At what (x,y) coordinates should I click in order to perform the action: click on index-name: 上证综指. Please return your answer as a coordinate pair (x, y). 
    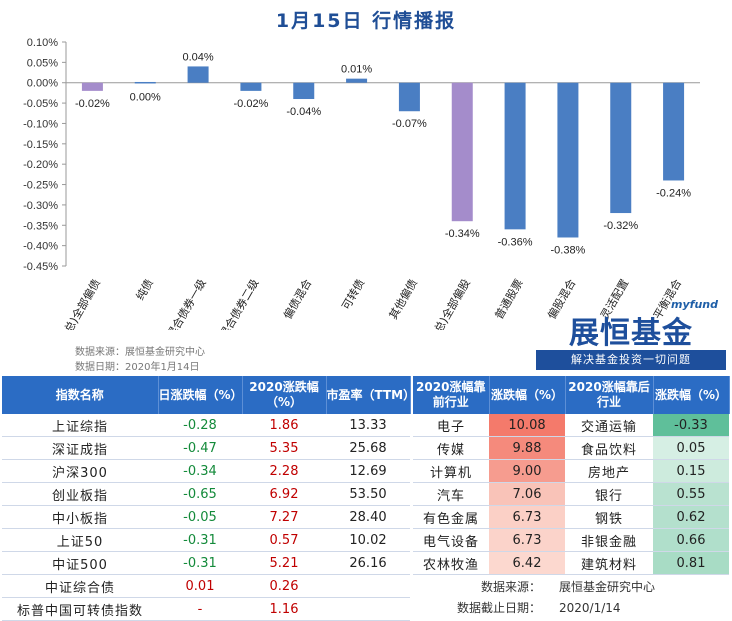
    Looking at the image, I should click on (80, 425).